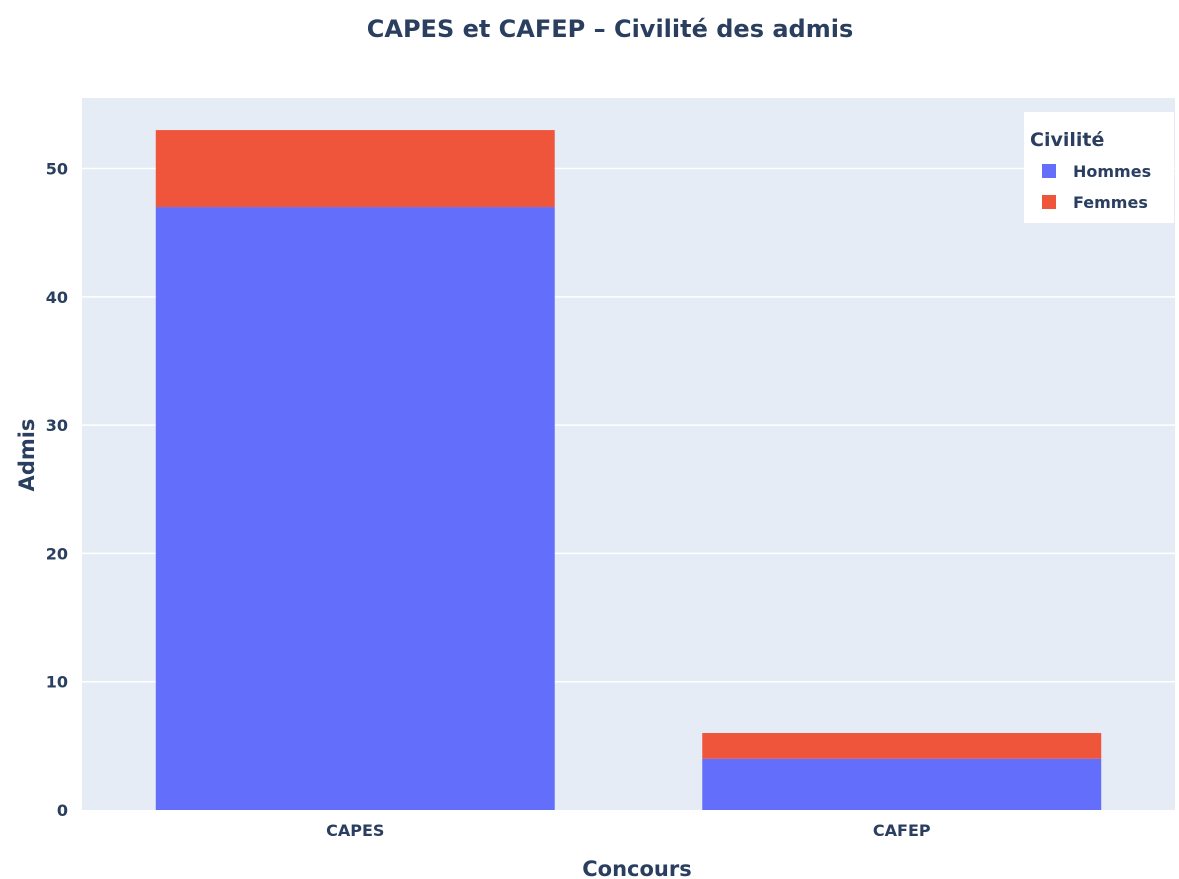 The height and width of the screenshot is (879, 1179). I want to click on chart-title: CAPES et CAFEP – Civilité des admis, so click(610, 29).